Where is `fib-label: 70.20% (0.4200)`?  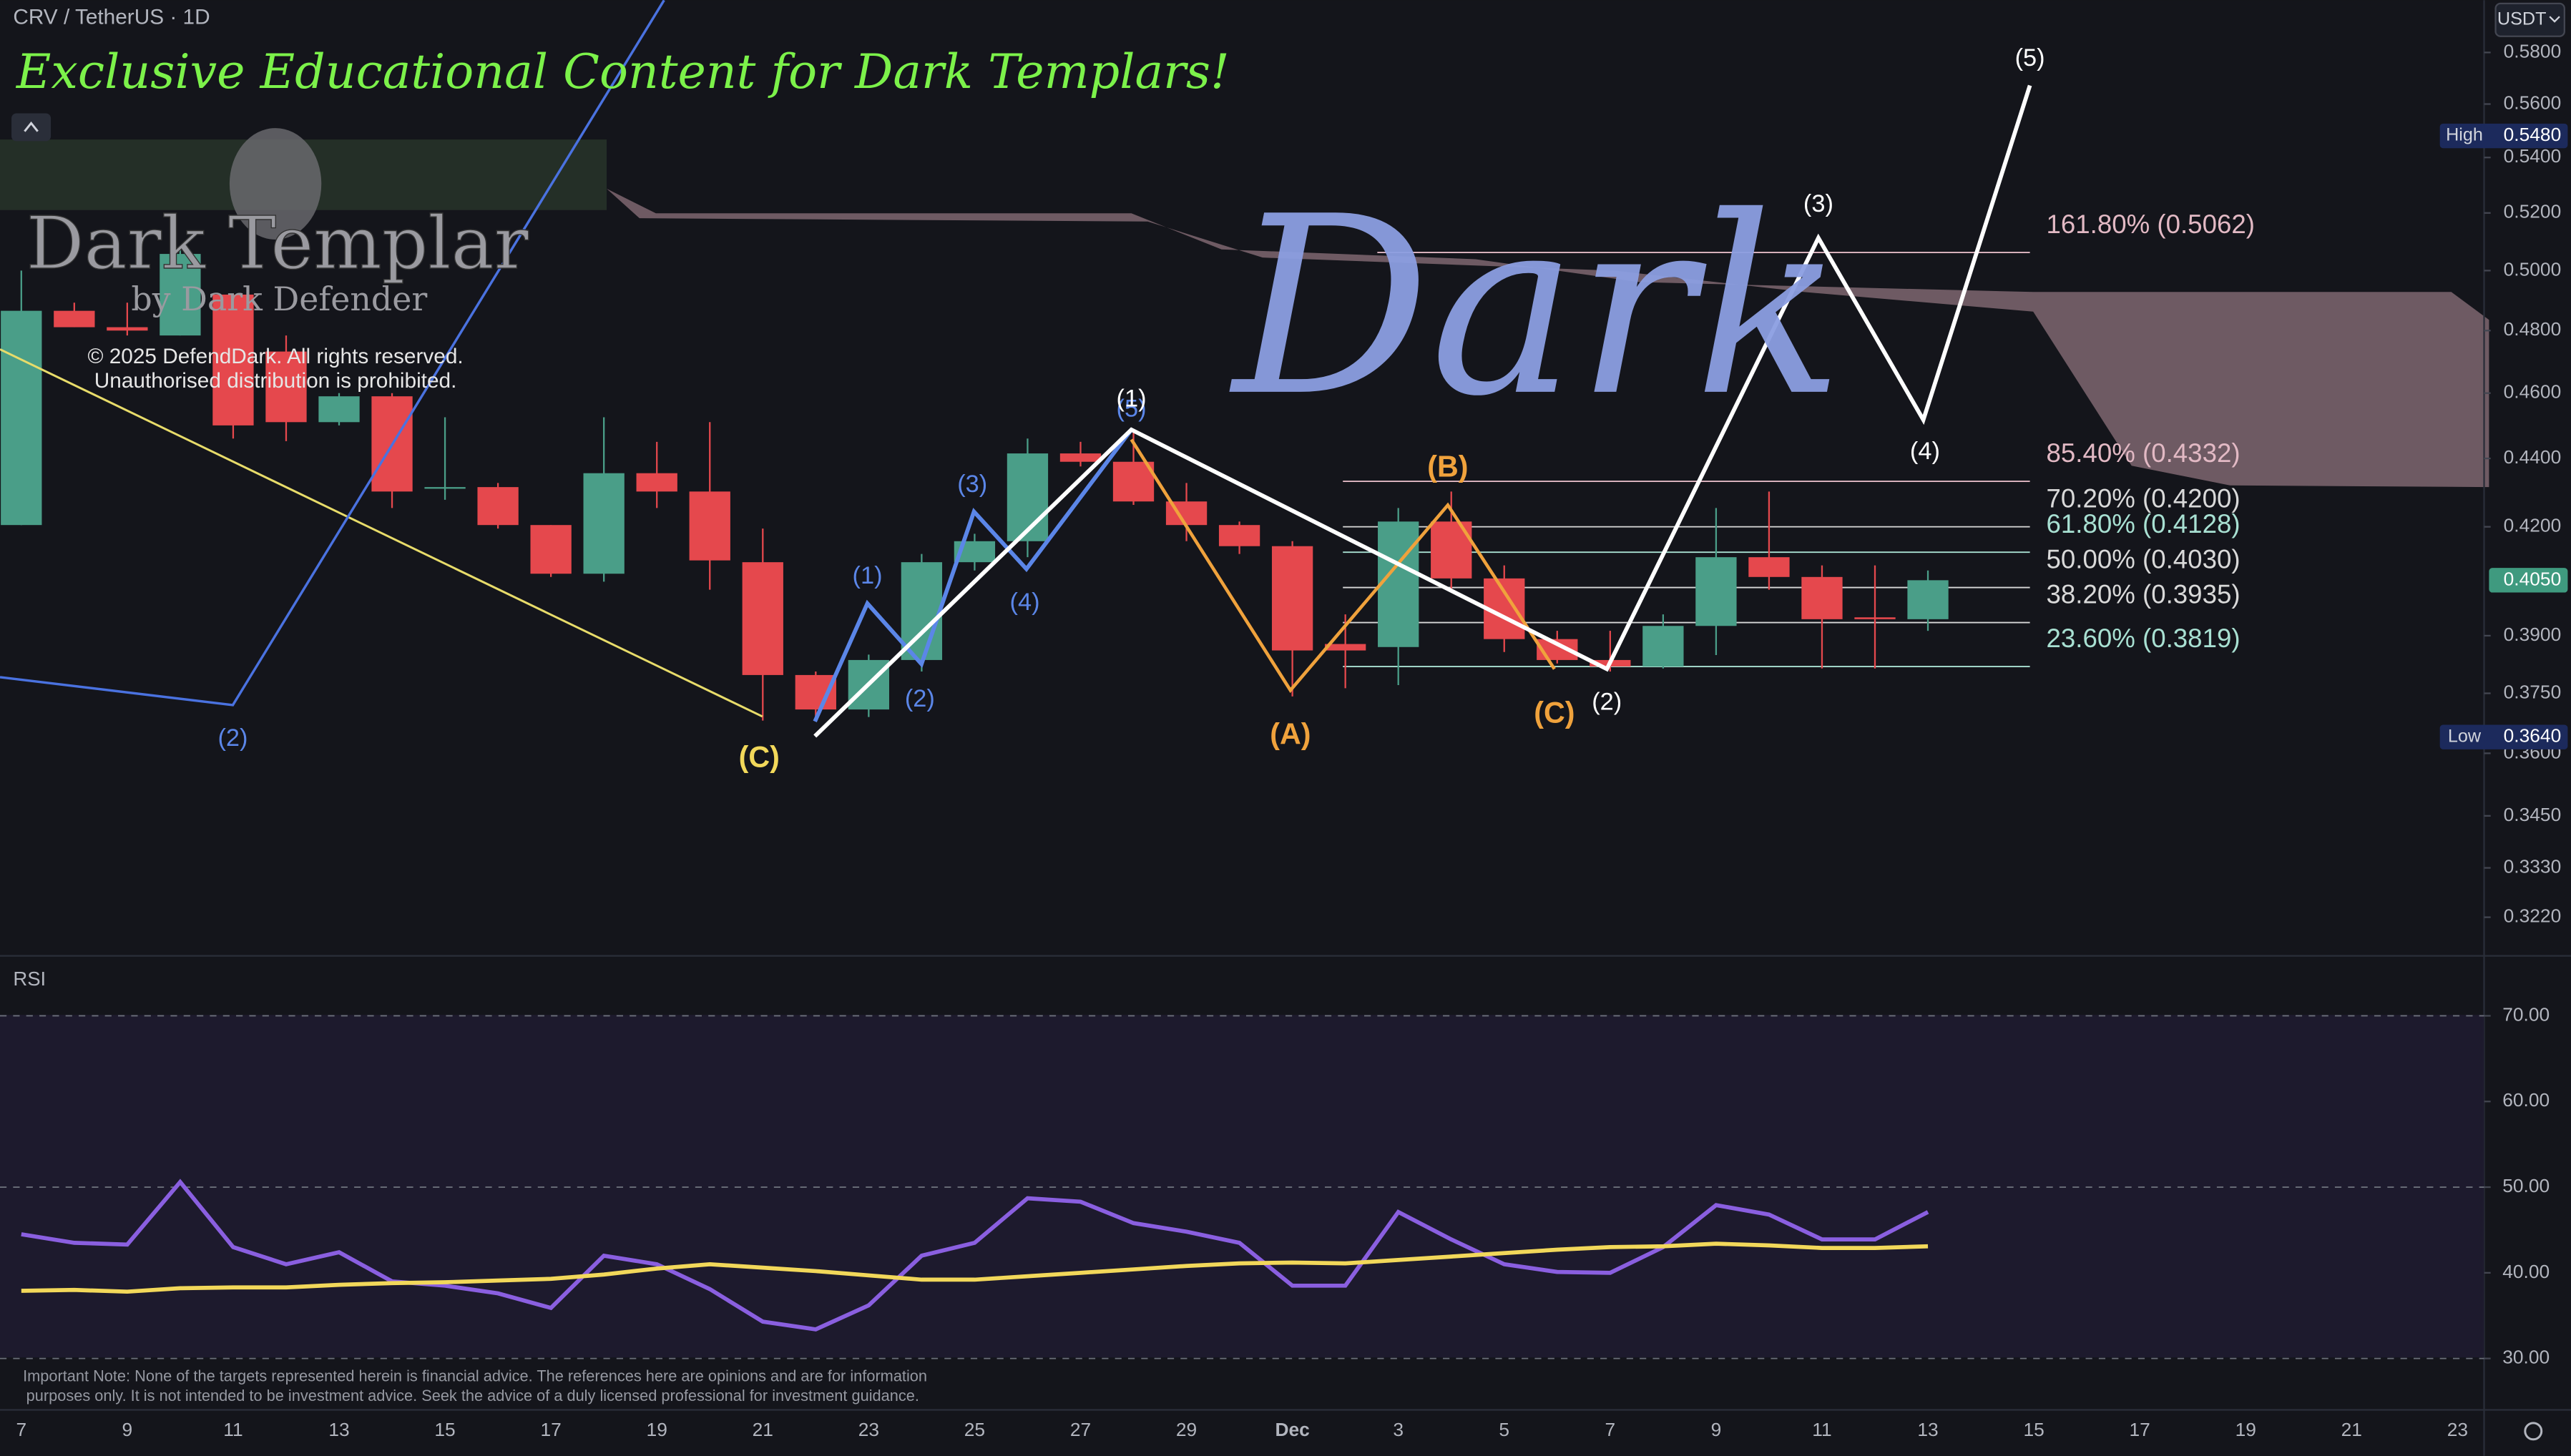
fib-label: 70.20% (0.4200) is located at coordinates (2144, 498).